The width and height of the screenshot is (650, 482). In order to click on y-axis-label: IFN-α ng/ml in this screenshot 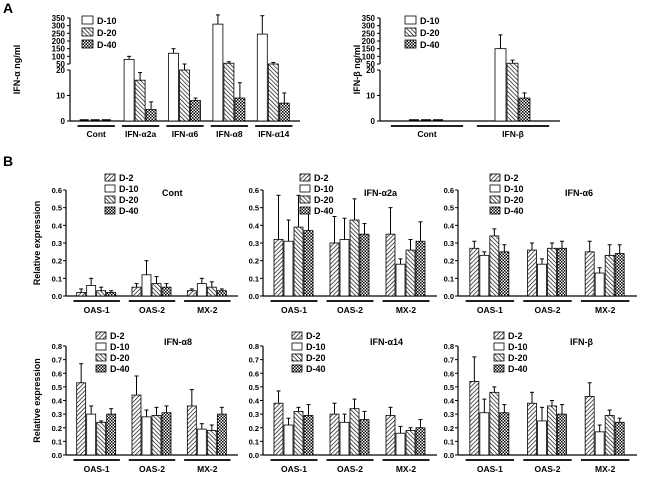, I will do `click(17, 70)`.